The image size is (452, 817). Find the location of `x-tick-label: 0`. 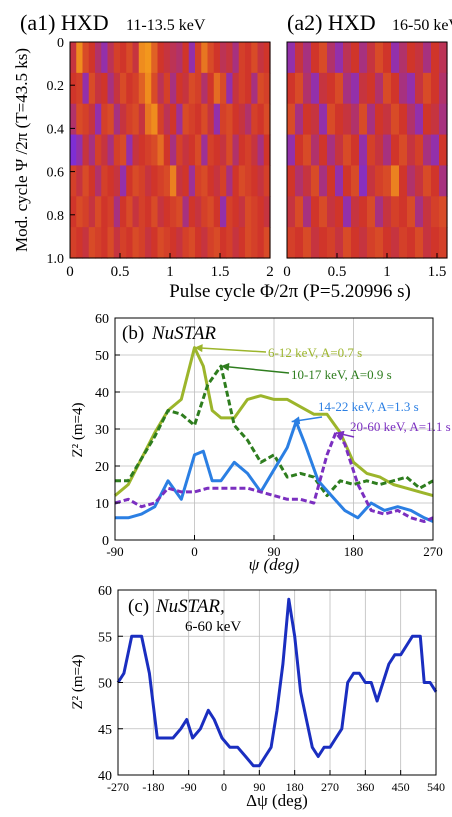

x-tick-label: 0 is located at coordinates (70, 272).